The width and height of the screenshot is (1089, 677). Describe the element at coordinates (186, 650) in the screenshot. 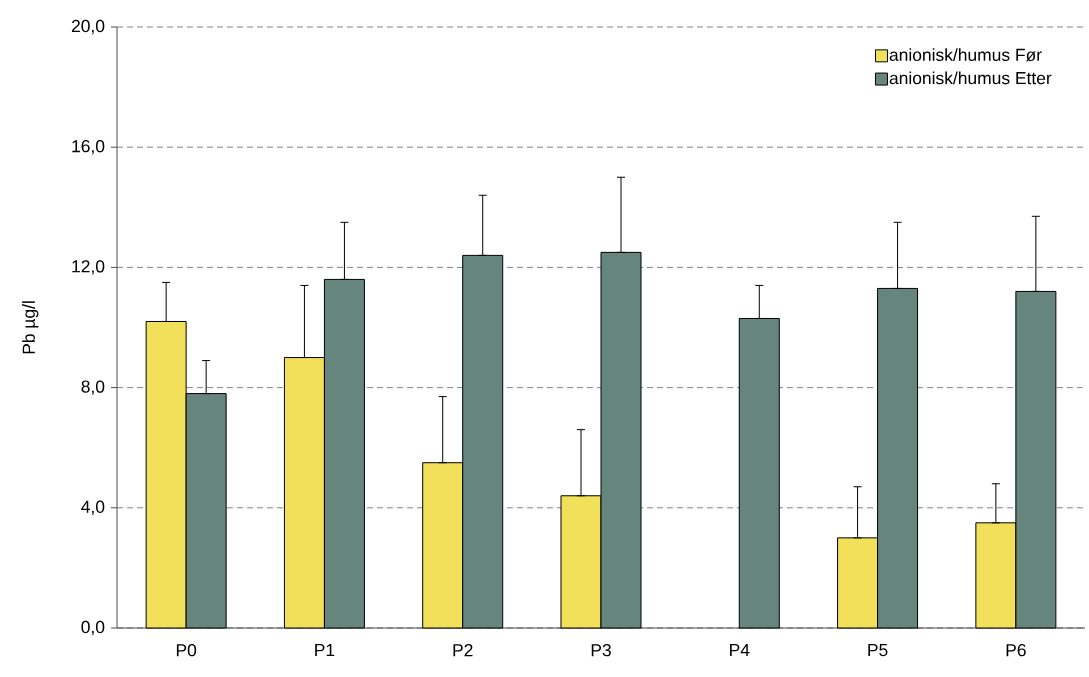

I see `x-tick-label: P0` at that location.